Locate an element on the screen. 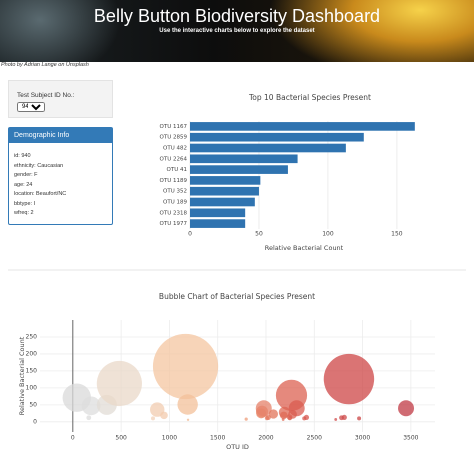 The height and width of the screenshot is (453, 474). x-tick-label: 3000 is located at coordinates (362, 438).